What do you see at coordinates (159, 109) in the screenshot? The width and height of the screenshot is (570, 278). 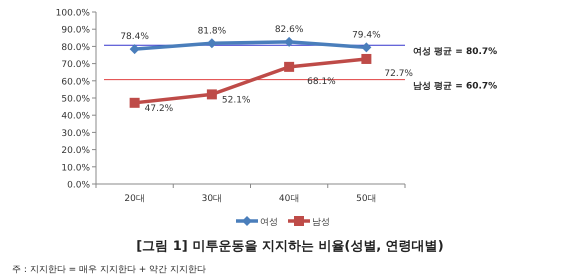 I see `data-label: 47.2%` at bounding box center [159, 109].